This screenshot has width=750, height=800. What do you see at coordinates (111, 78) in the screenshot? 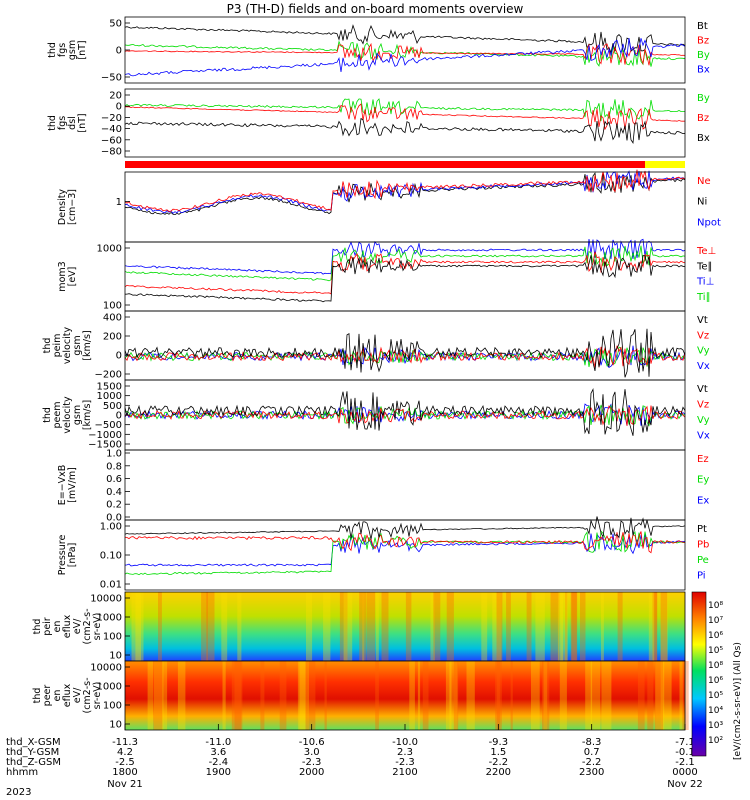
I see `ytick-label: −50` at bounding box center [111, 78].